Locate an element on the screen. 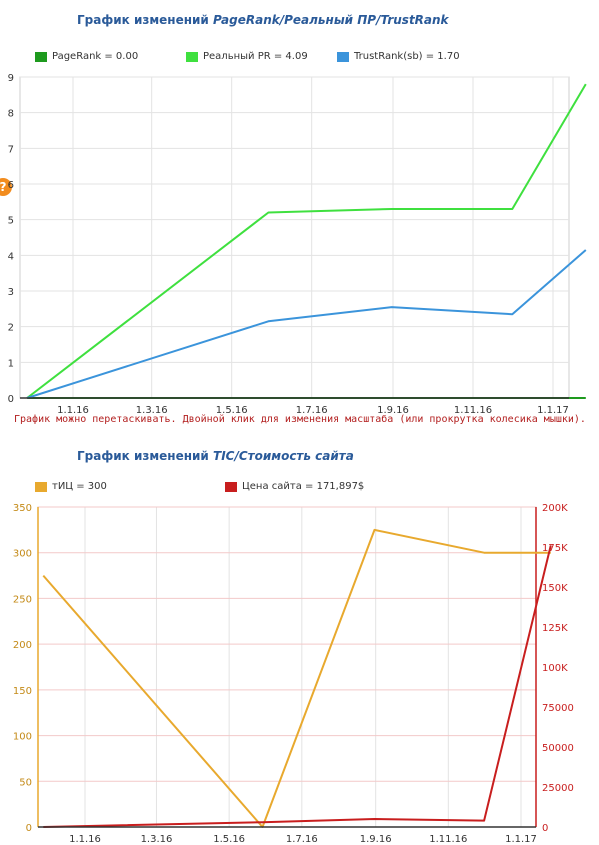 Image resolution: width=599 pixels, height=845 pixels. legend-item-site-price: Цена сайта = 171,897$ is located at coordinates (294, 486).